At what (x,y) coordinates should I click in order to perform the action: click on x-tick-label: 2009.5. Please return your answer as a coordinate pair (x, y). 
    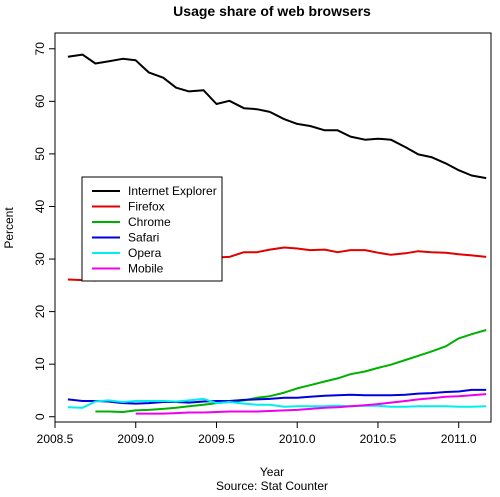
    Looking at the image, I should click on (216, 439).